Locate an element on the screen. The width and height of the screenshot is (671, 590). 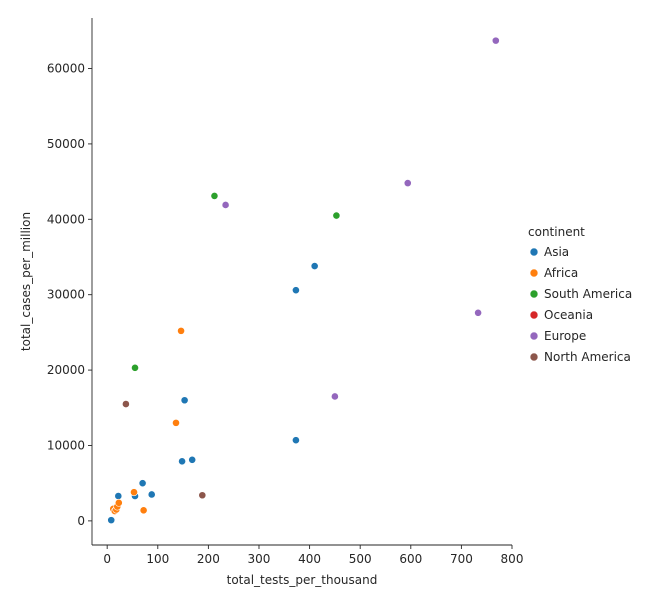
y-tick-label: 0 is located at coordinates (81, 521).